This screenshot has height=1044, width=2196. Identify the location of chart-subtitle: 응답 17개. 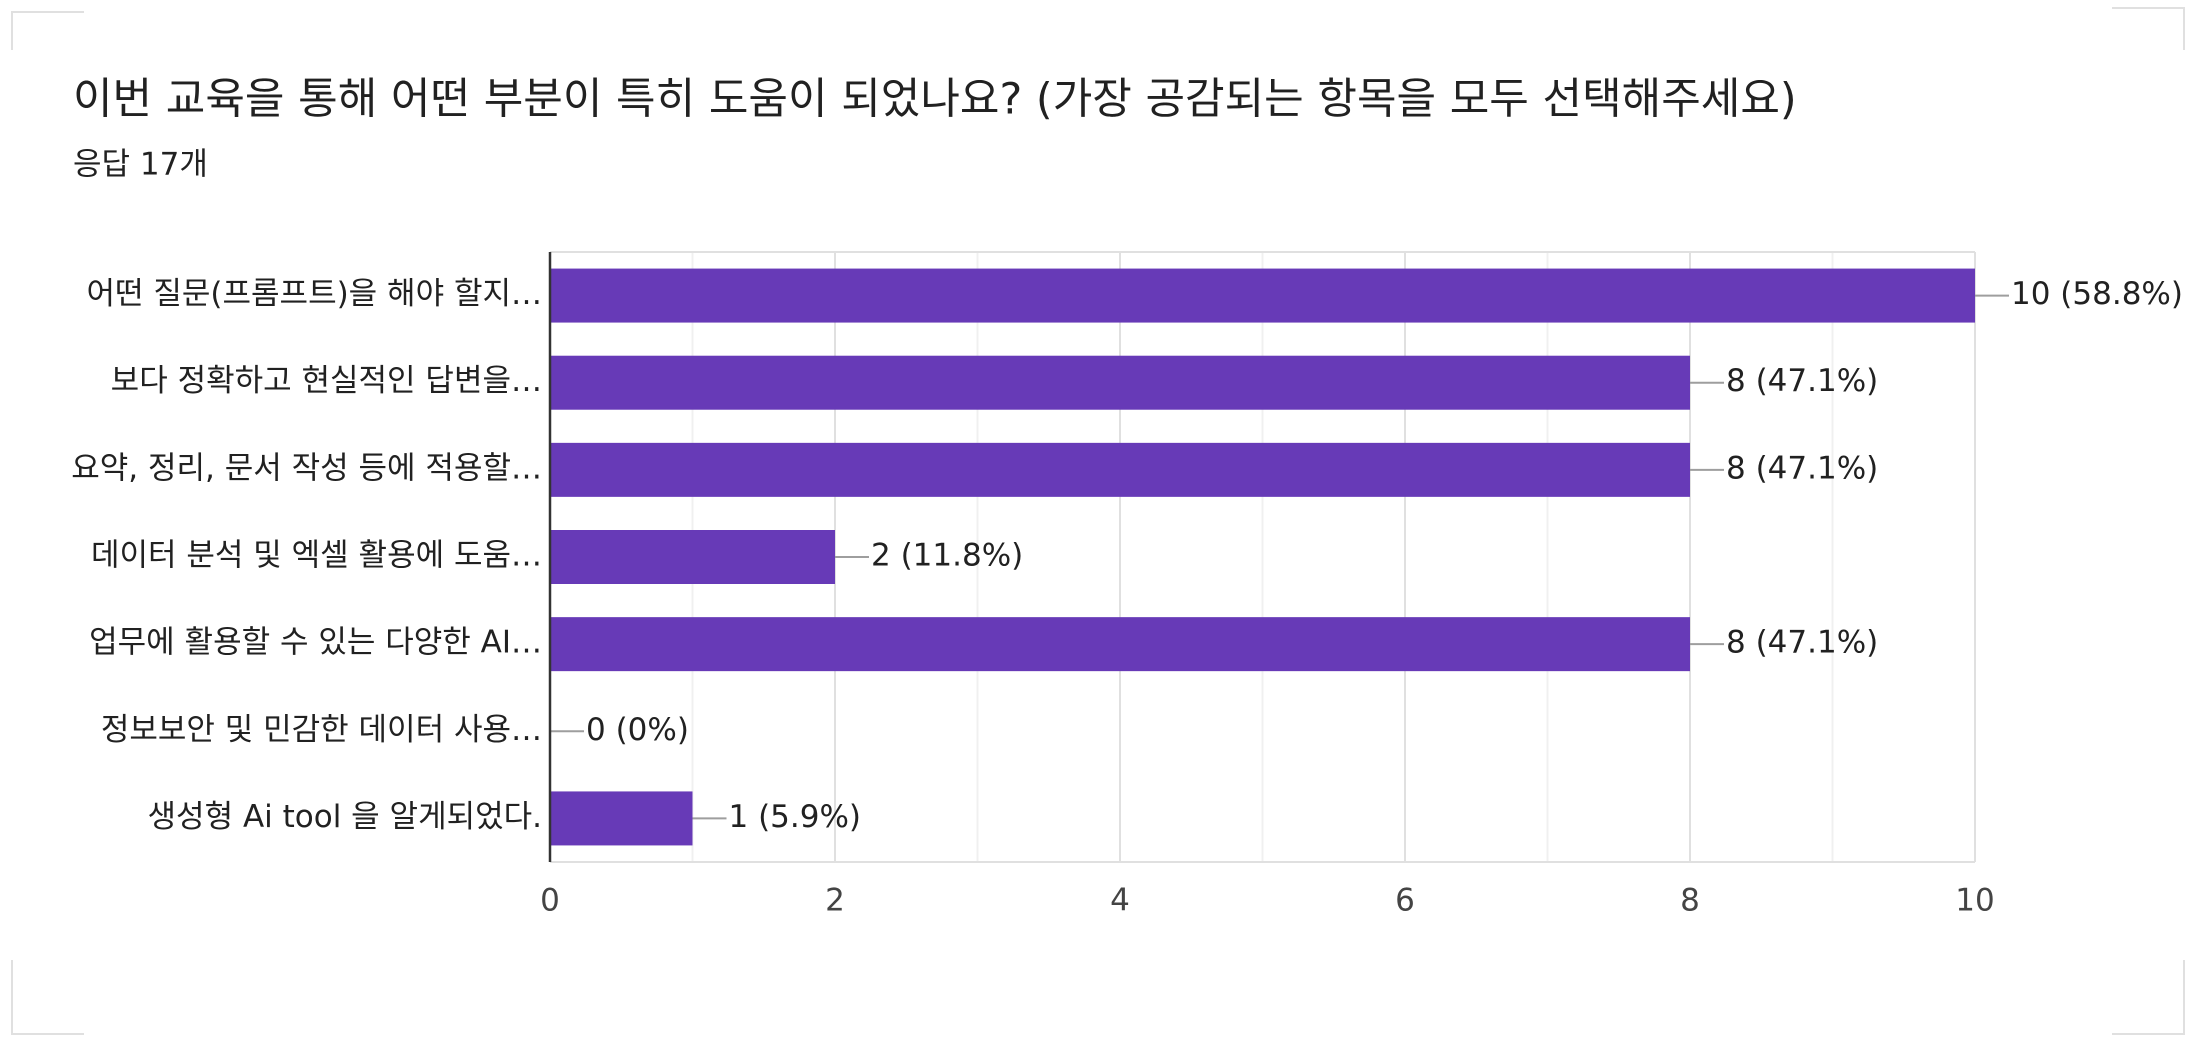
(140, 165).